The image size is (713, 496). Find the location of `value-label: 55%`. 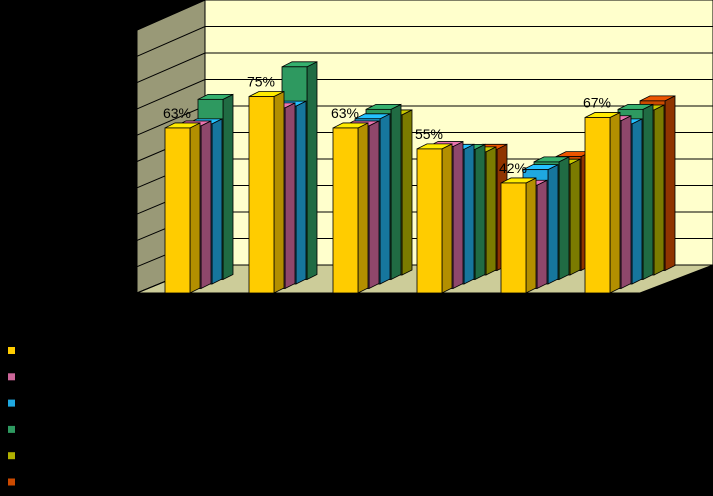

value-label: 55% is located at coordinates (429, 134).